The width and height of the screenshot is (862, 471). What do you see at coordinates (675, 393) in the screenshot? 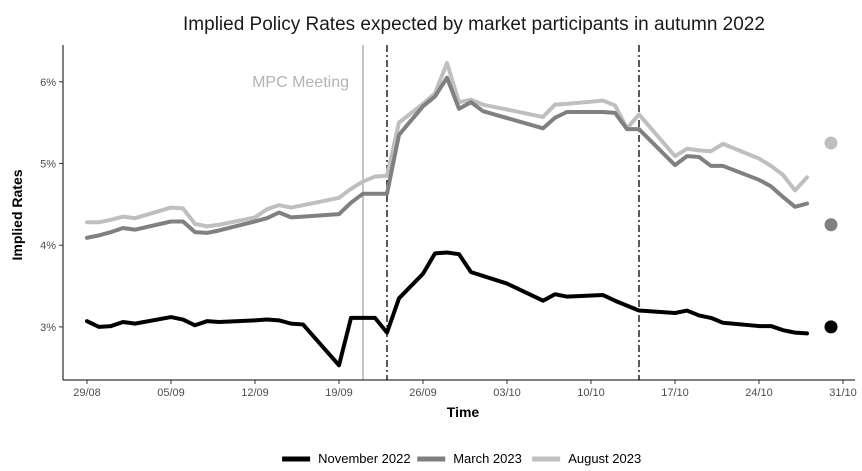
I see `x-tick-label: 17/10` at bounding box center [675, 393].